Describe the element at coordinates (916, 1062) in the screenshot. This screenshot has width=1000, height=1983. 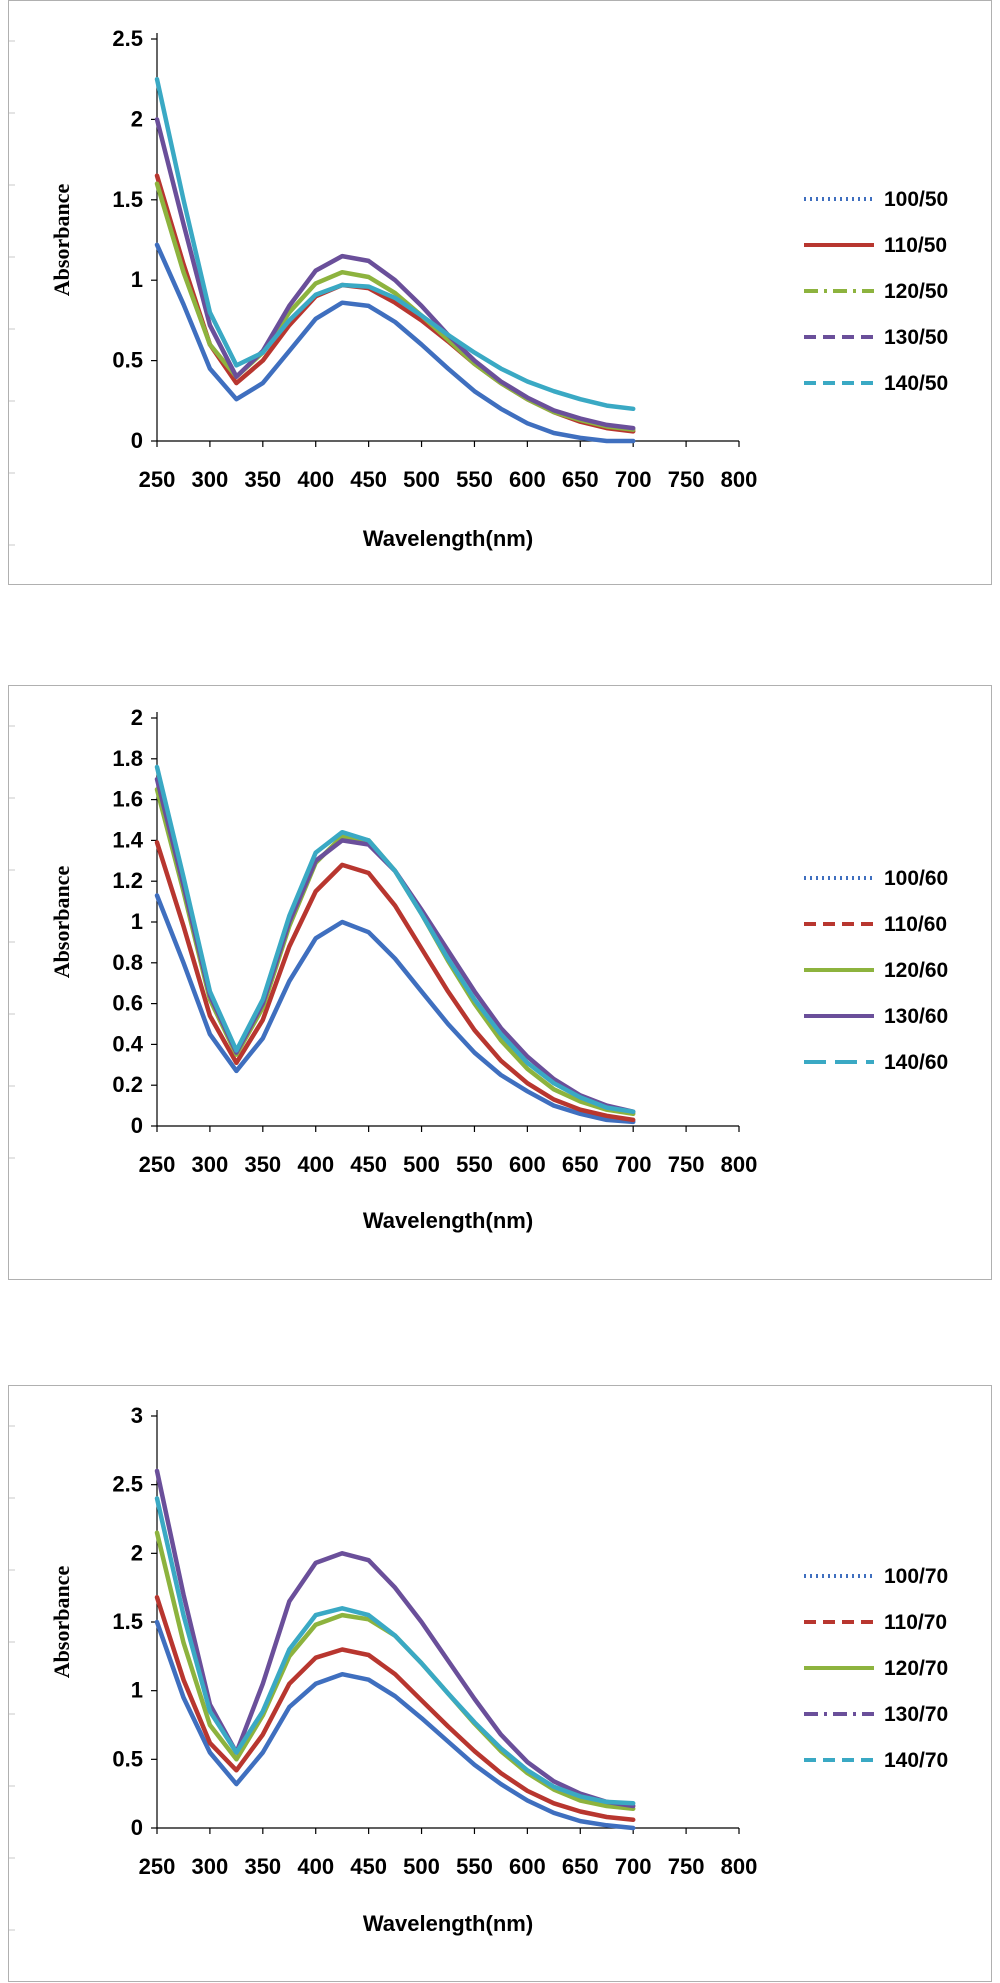
I see `legend-label: 140/60` at that location.